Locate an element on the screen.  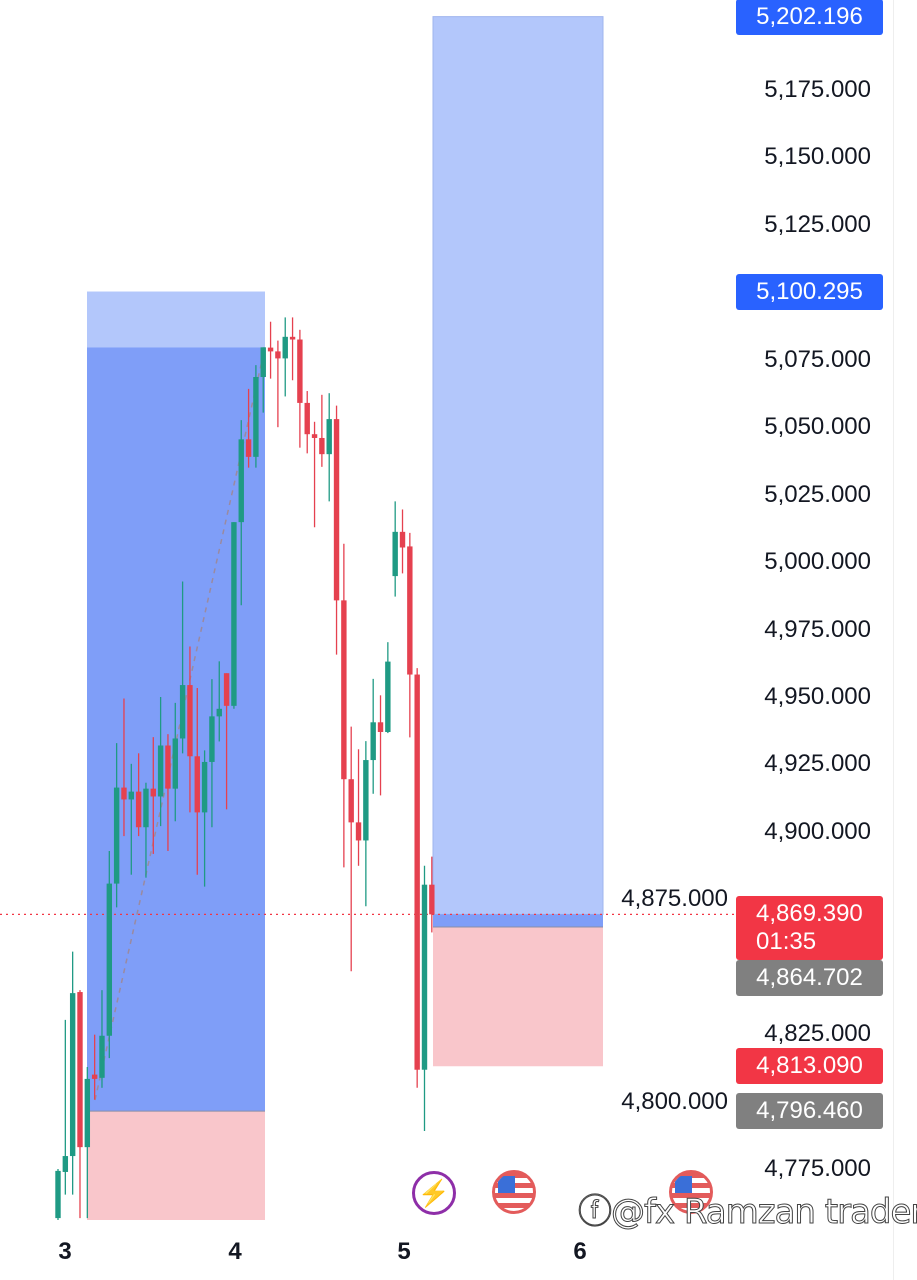
price-tick: 5,075.000 is located at coordinates (817, 359).